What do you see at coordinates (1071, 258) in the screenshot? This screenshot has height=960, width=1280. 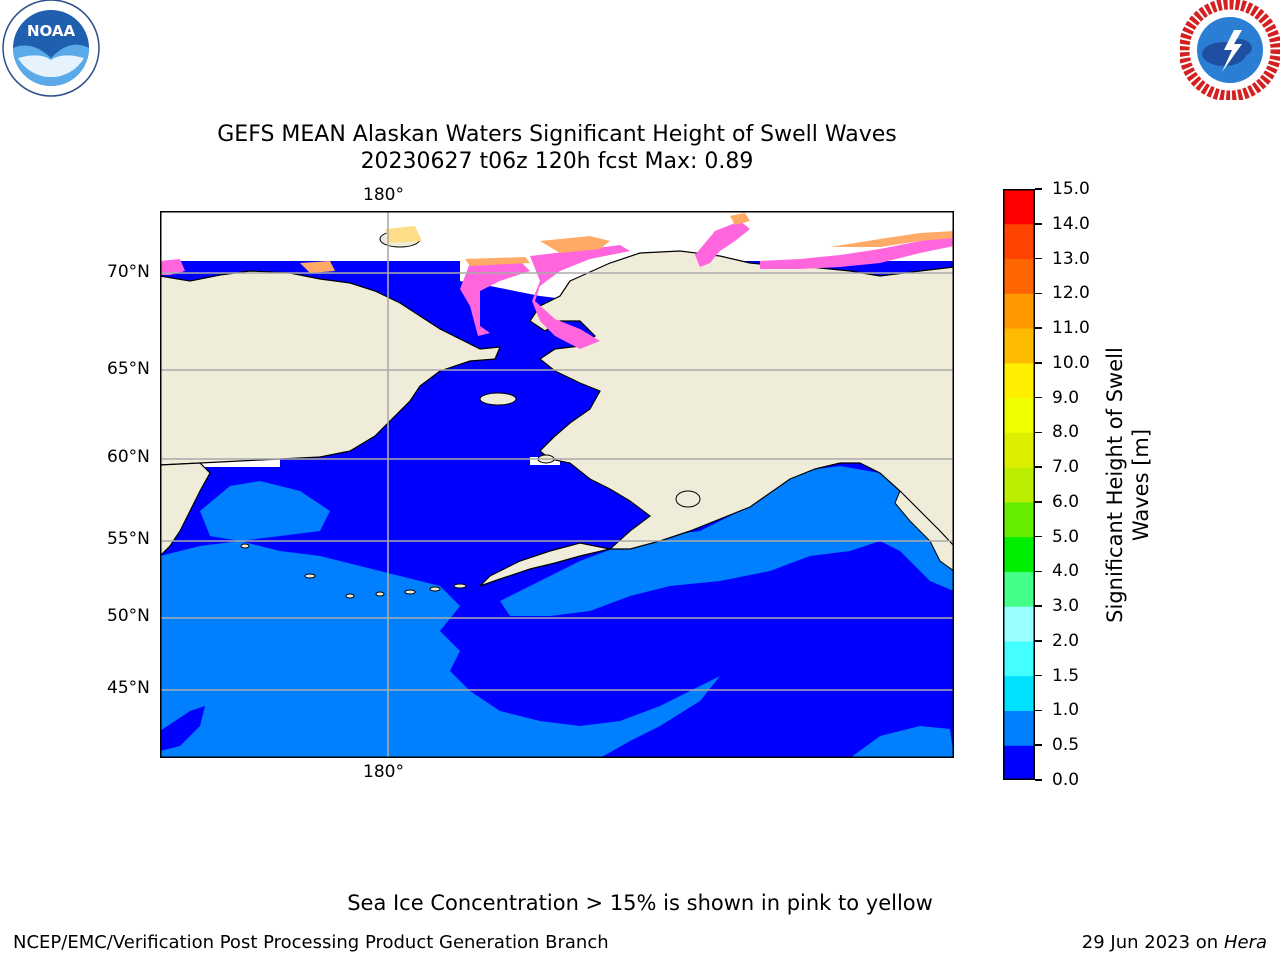 I see `colorbar-tick-label: 13.0` at bounding box center [1071, 258].